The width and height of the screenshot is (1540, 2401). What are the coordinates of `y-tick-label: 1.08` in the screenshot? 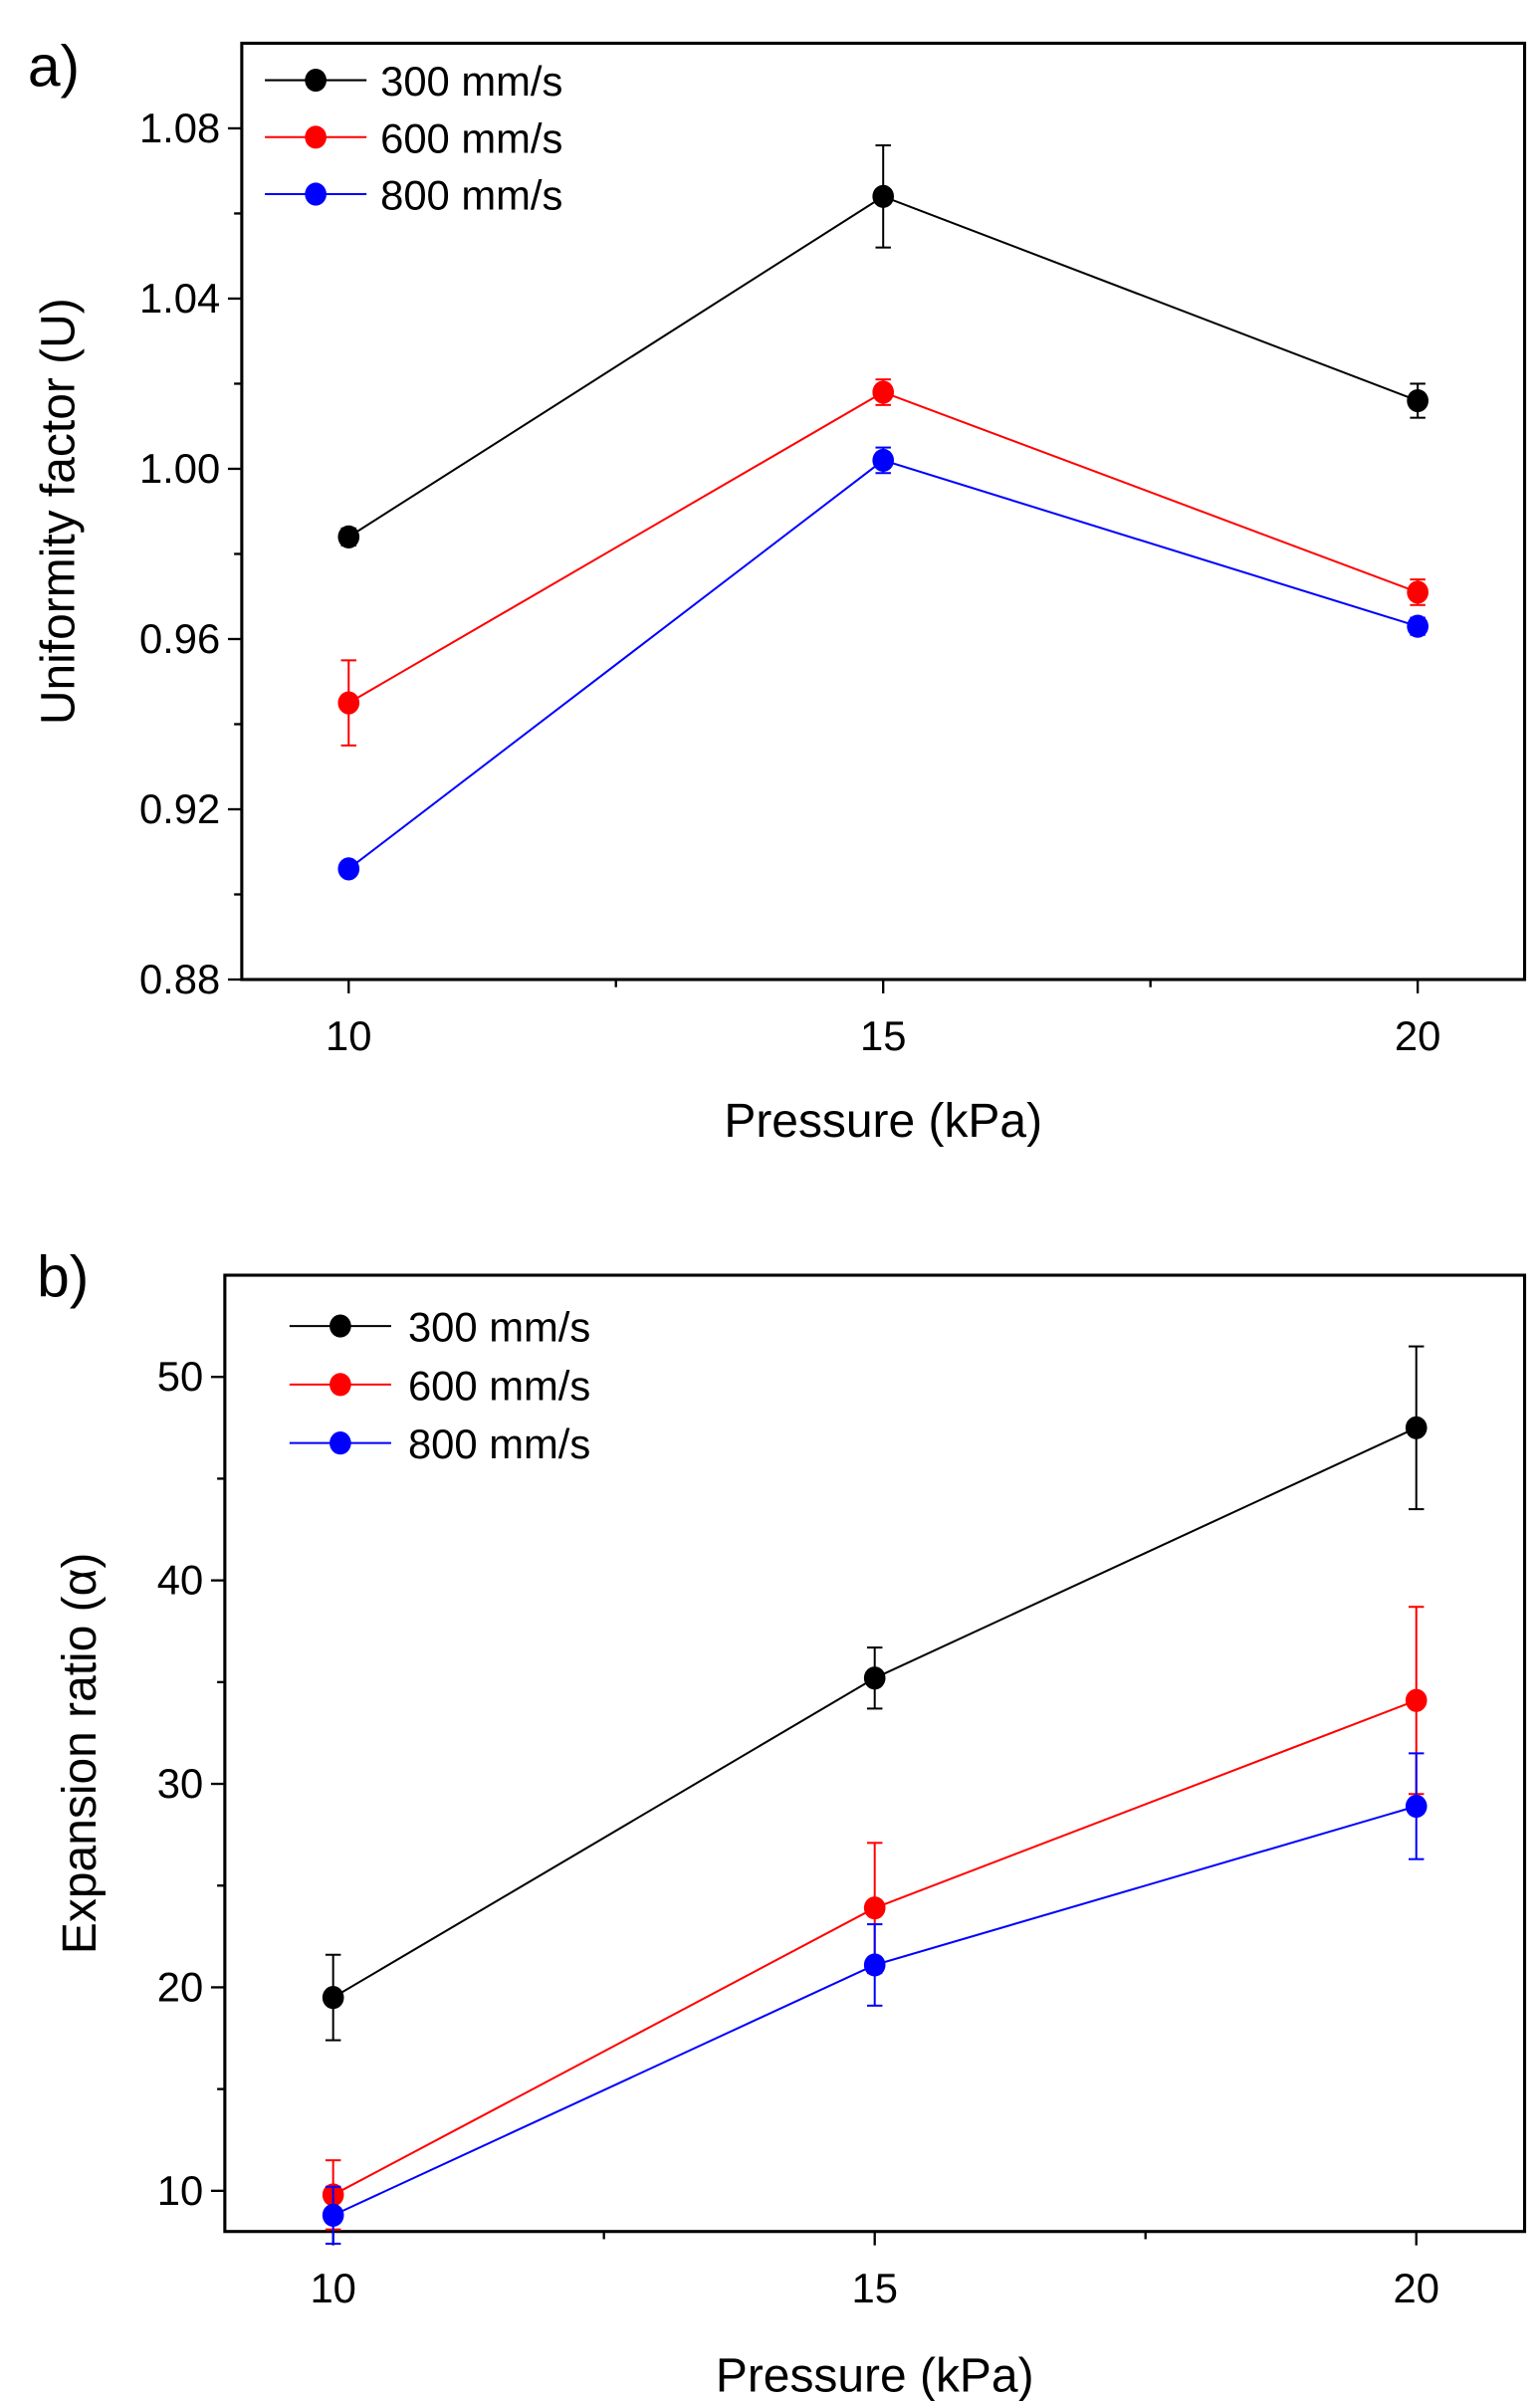 It's located at (180, 128).